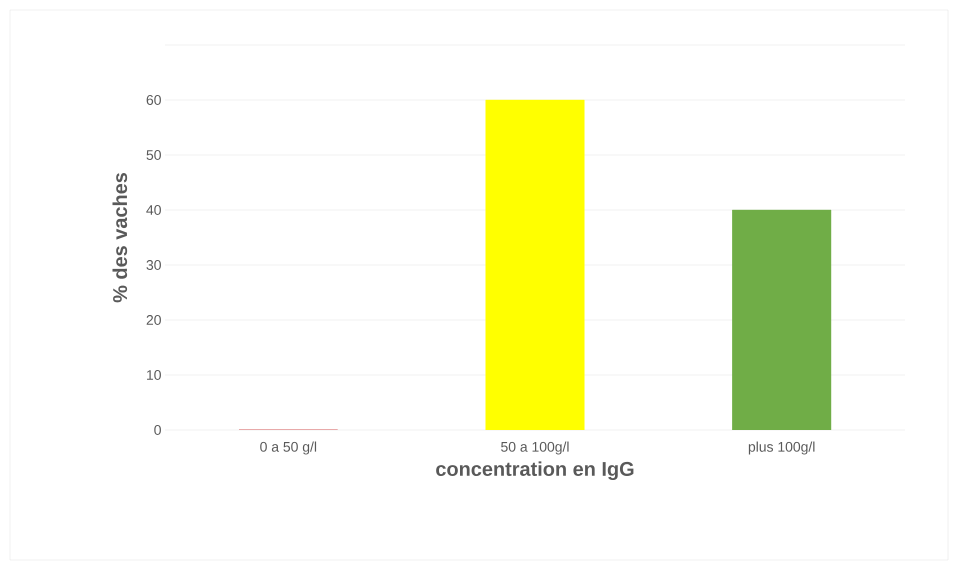 Image resolution: width=953 pixels, height=565 pixels. What do you see at coordinates (153, 265) in the screenshot?
I see `y-tick-label: 30` at bounding box center [153, 265].